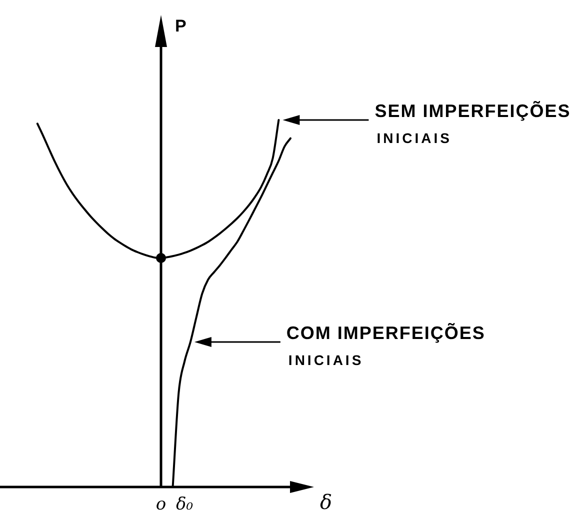 This screenshot has width=575, height=525. Describe the element at coordinates (185, 504) in the screenshot. I see `x-tick-label: δ₀` at that location.